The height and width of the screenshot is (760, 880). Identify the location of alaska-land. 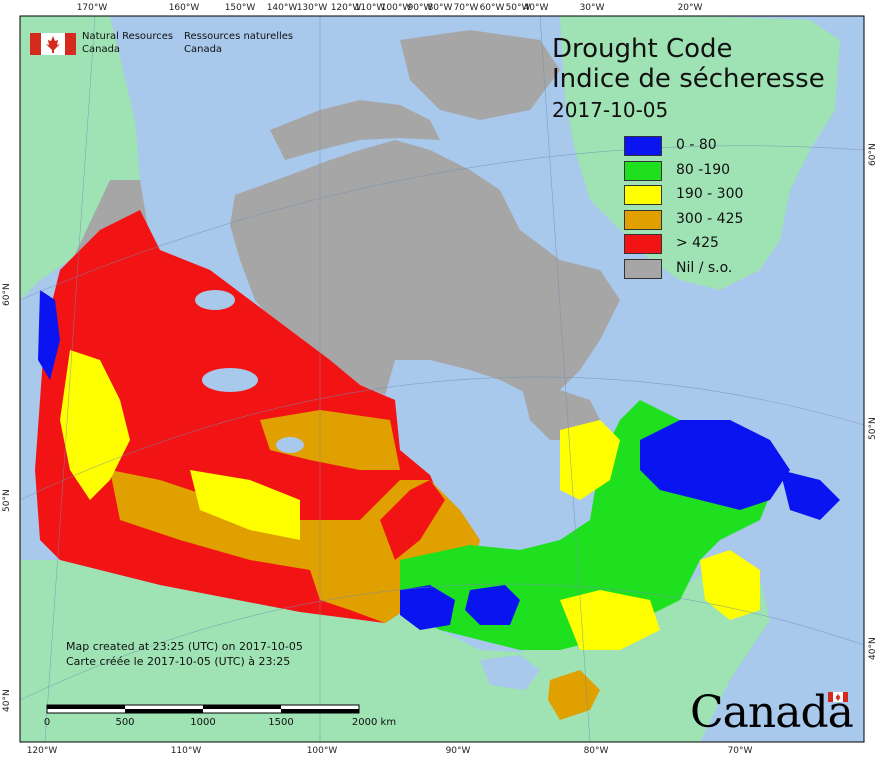
(80, 158).